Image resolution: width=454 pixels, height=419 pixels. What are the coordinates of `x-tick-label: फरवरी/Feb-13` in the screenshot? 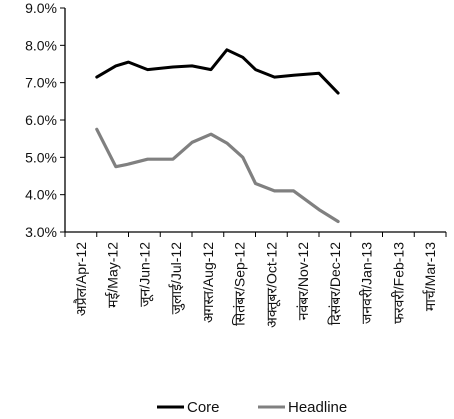 It's located at (398, 283).